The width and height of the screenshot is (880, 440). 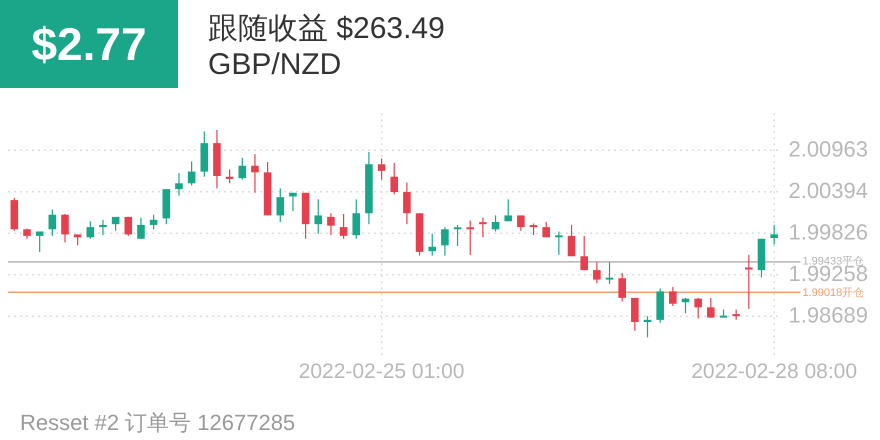 What do you see at coordinates (275, 65) in the screenshot?
I see `chart-subtitle: GBP/NZD` at bounding box center [275, 65].